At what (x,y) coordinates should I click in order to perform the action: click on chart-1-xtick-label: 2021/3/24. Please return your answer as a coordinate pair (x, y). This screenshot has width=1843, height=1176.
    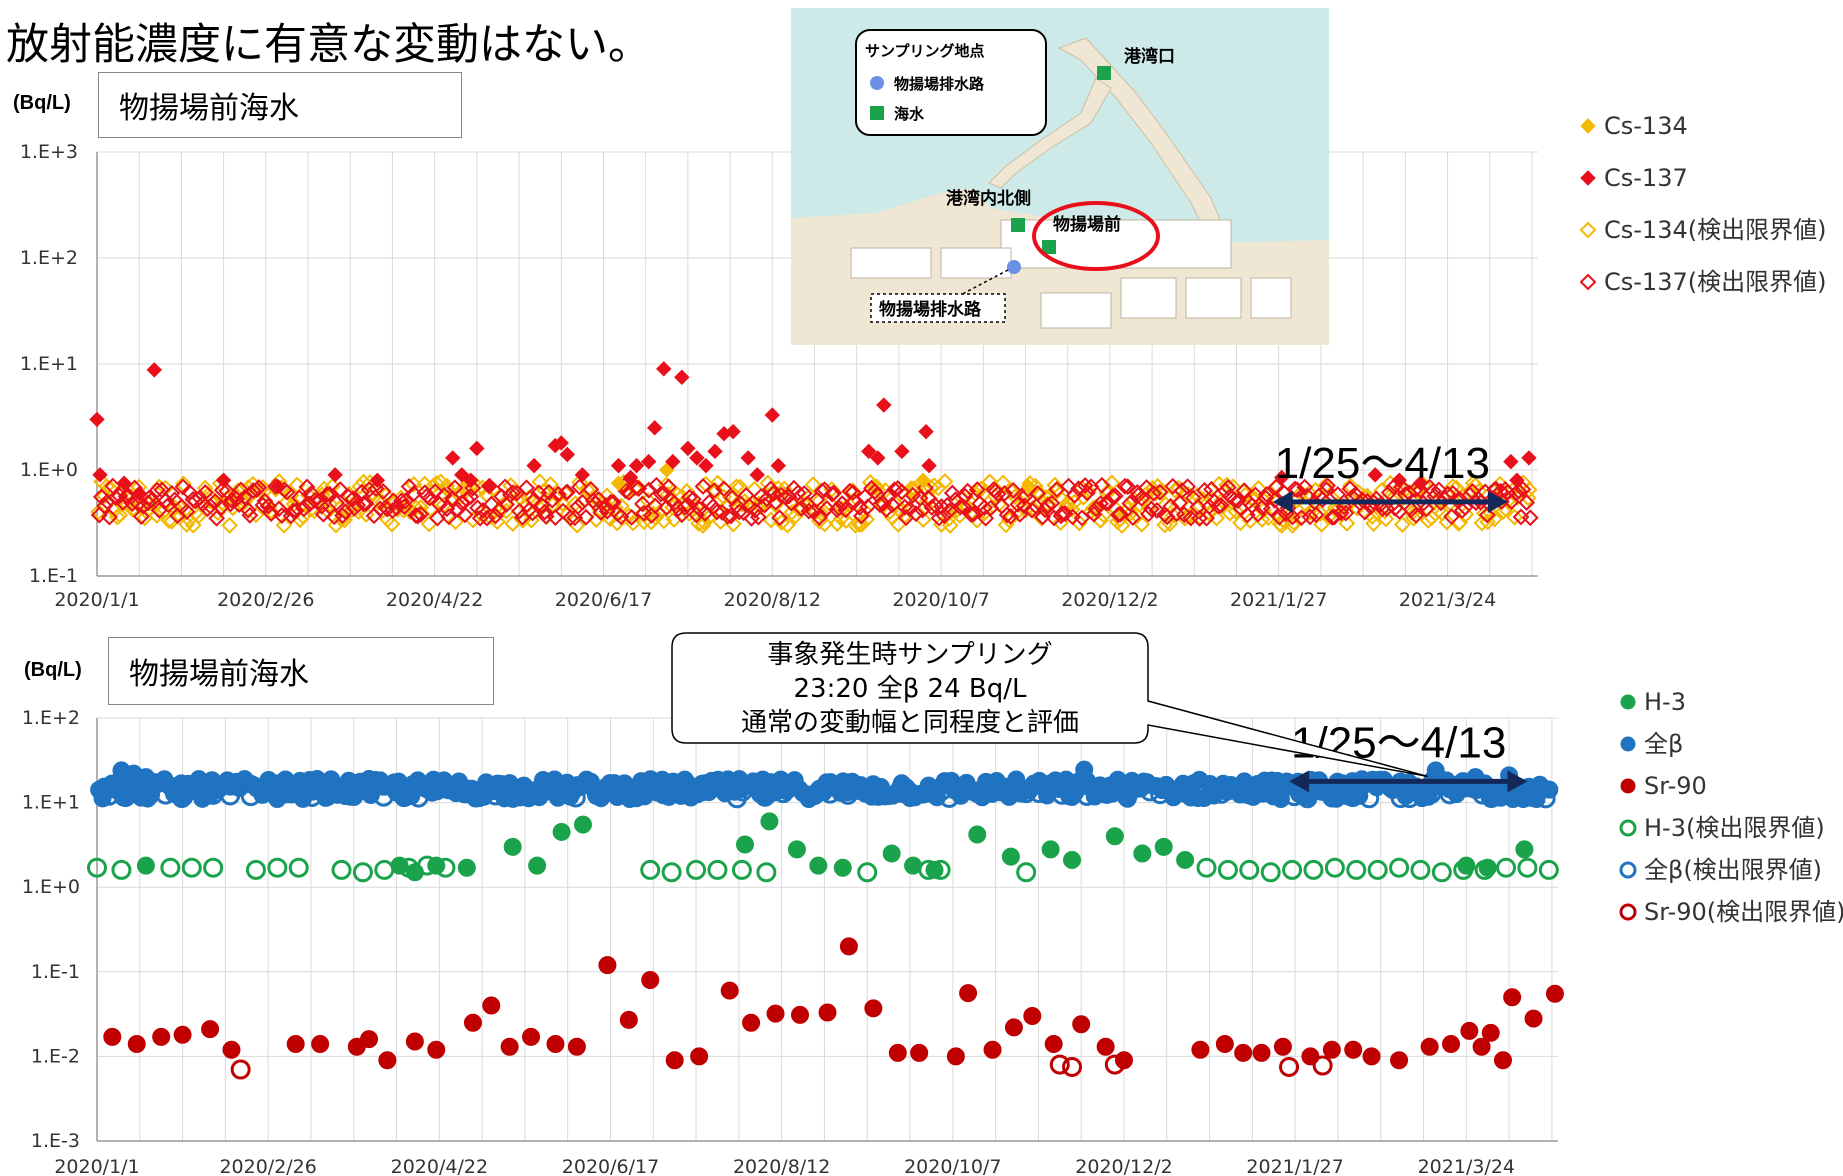
    Looking at the image, I should click on (1447, 600).